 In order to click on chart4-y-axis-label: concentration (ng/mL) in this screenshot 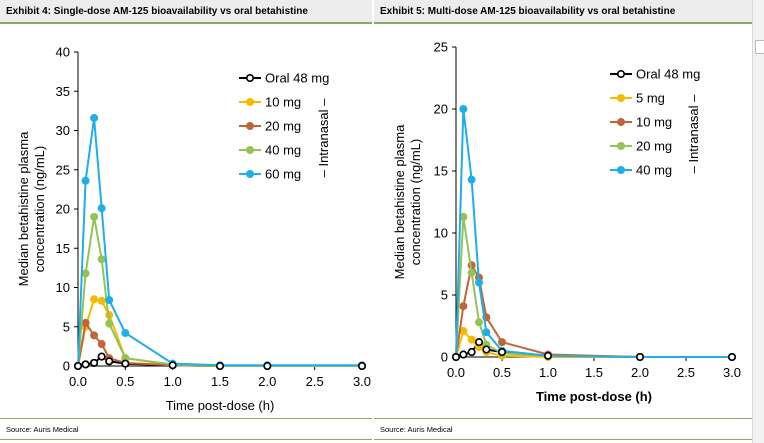, I will do `click(39, 209)`.